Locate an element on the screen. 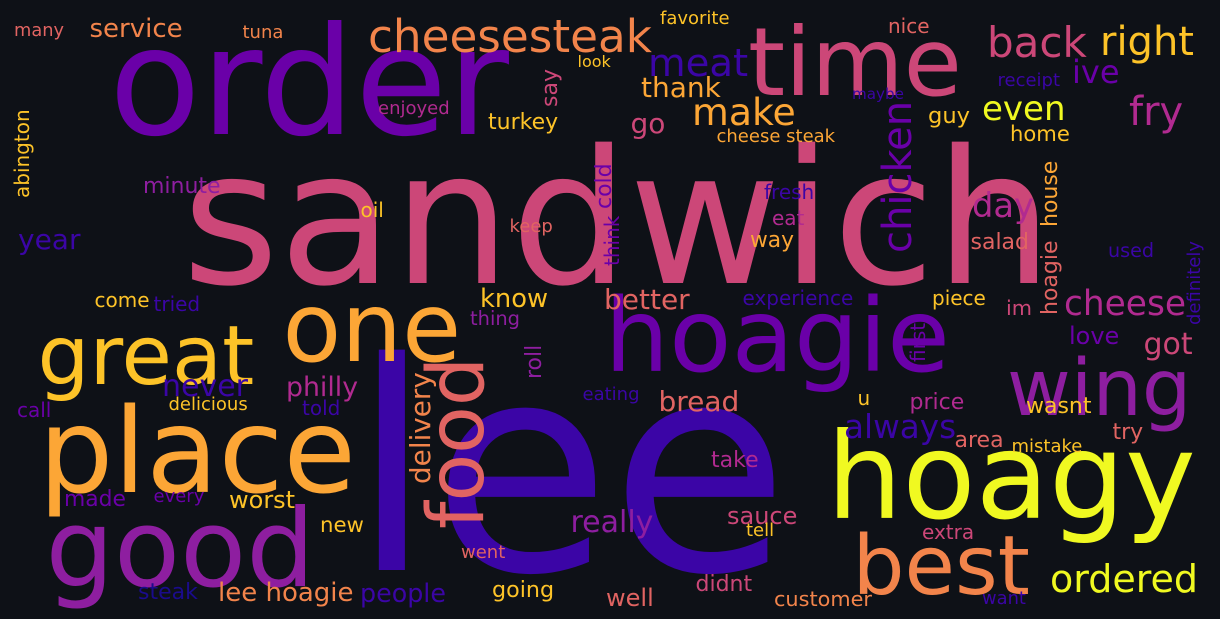 Image resolution: width=1220 pixels, height=619 pixels. word-way-59: way is located at coordinates (772, 240).